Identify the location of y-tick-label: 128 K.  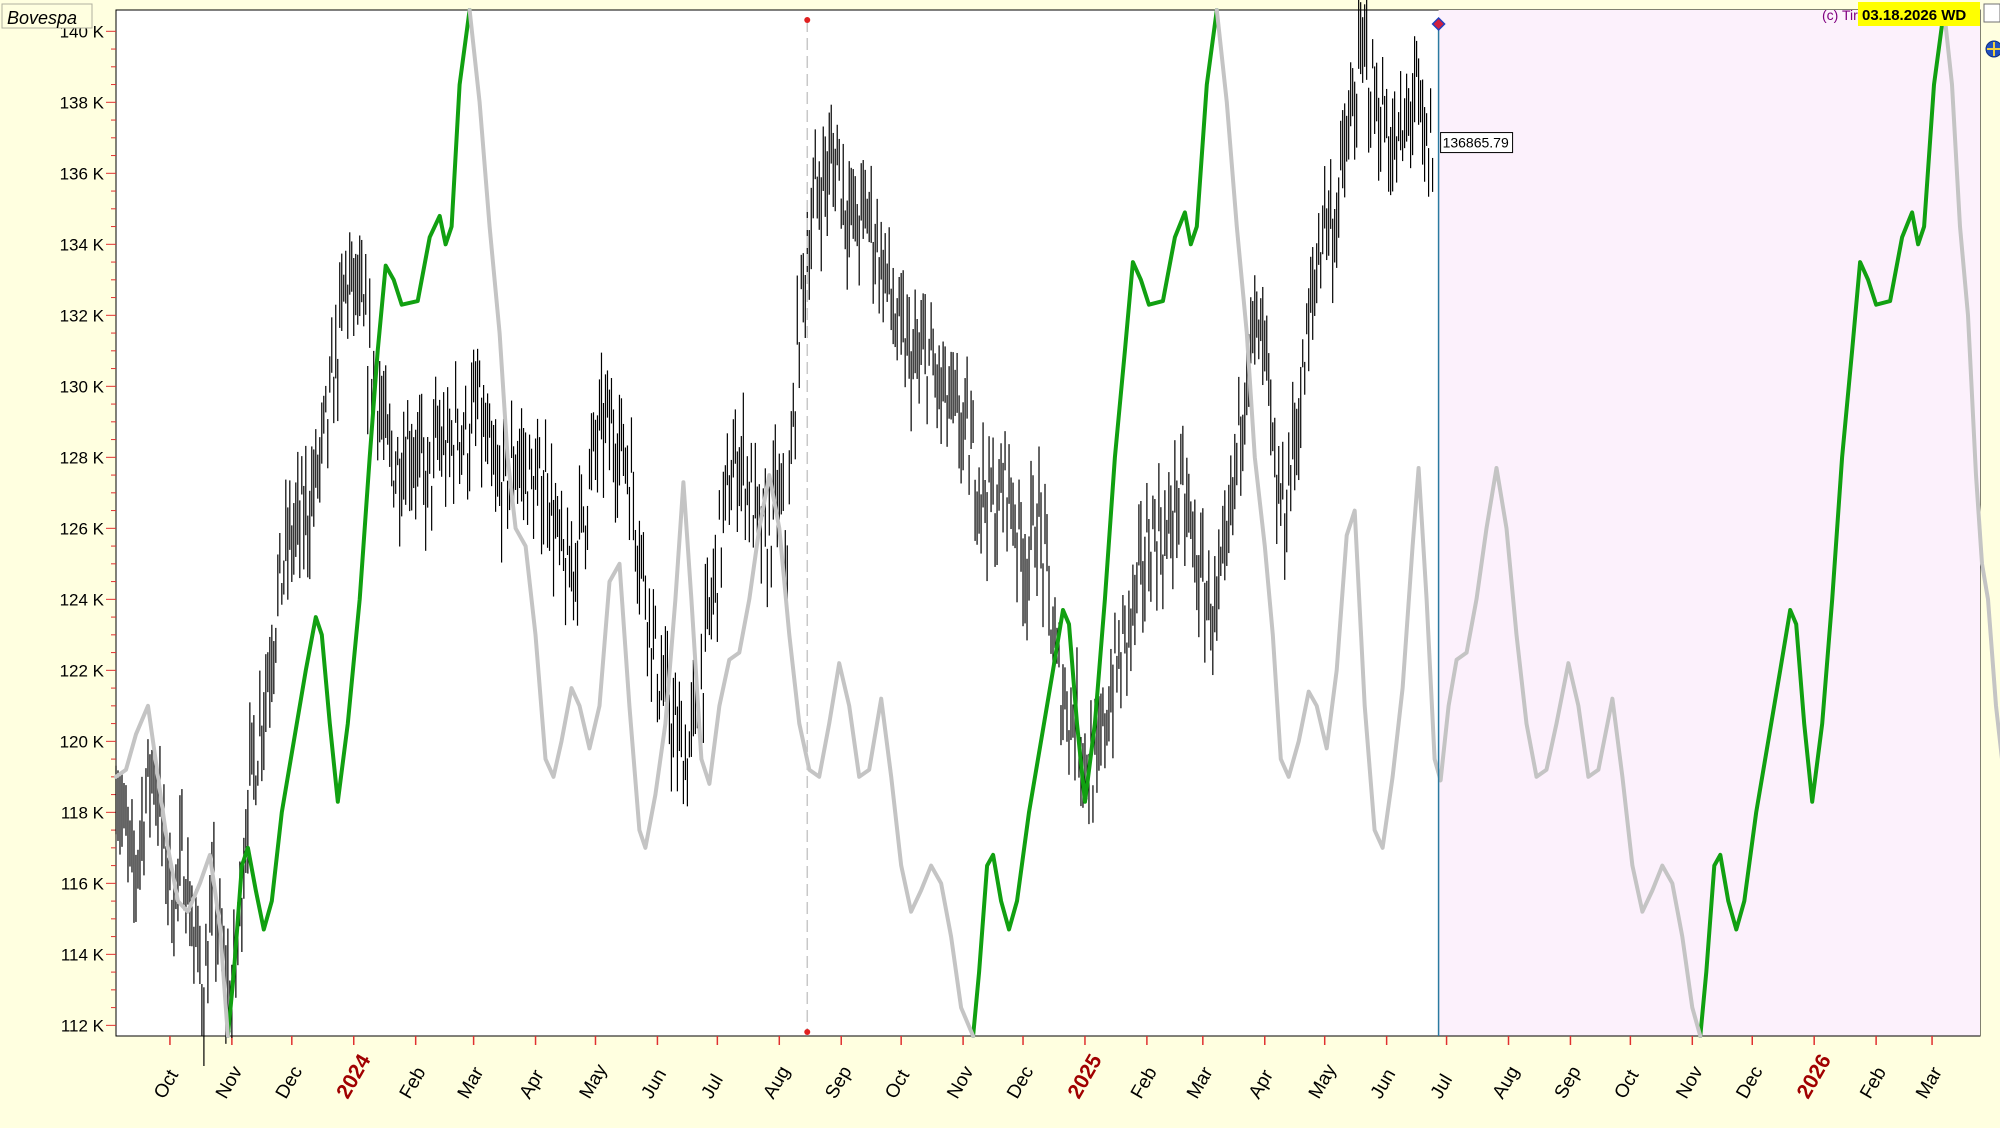
(82, 457).